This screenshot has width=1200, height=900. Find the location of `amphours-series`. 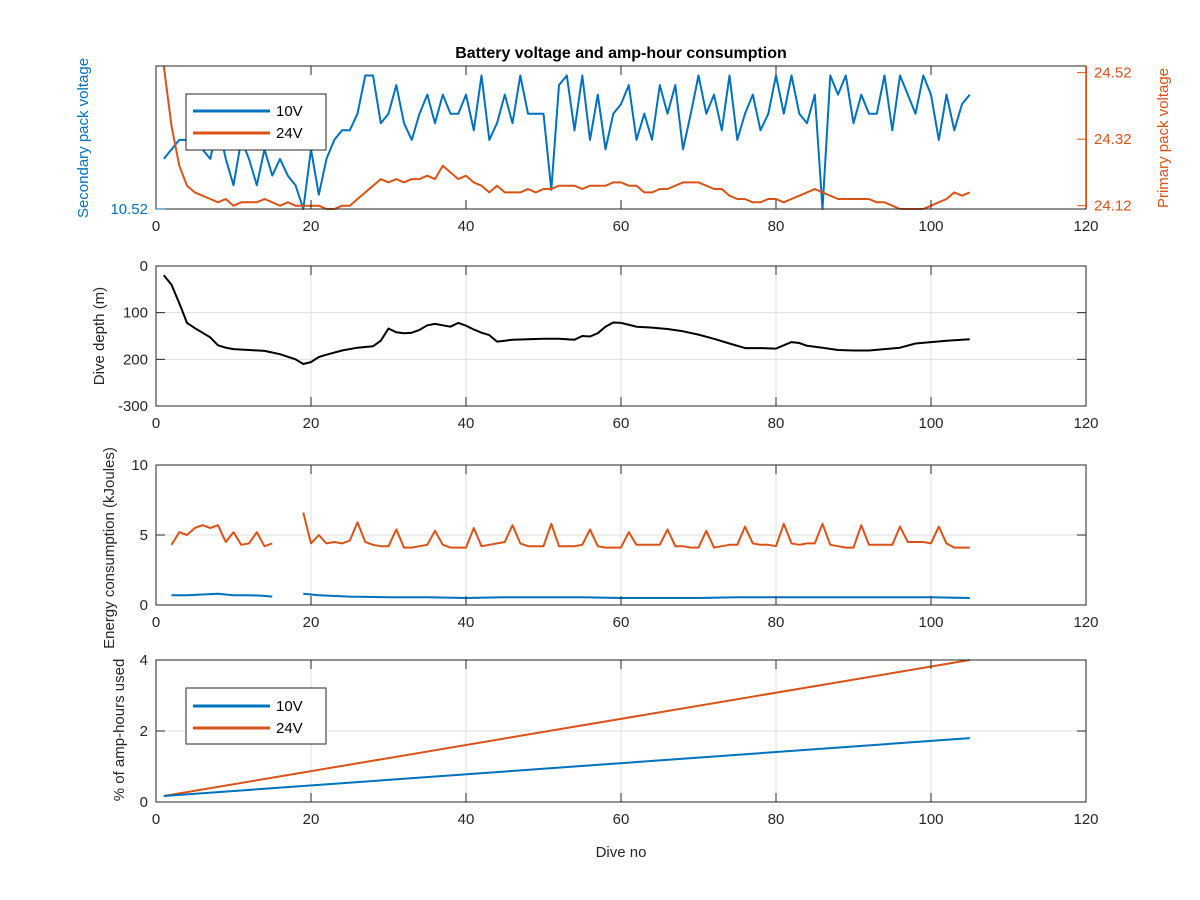

amphours-series is located at coordinates (566, 728).